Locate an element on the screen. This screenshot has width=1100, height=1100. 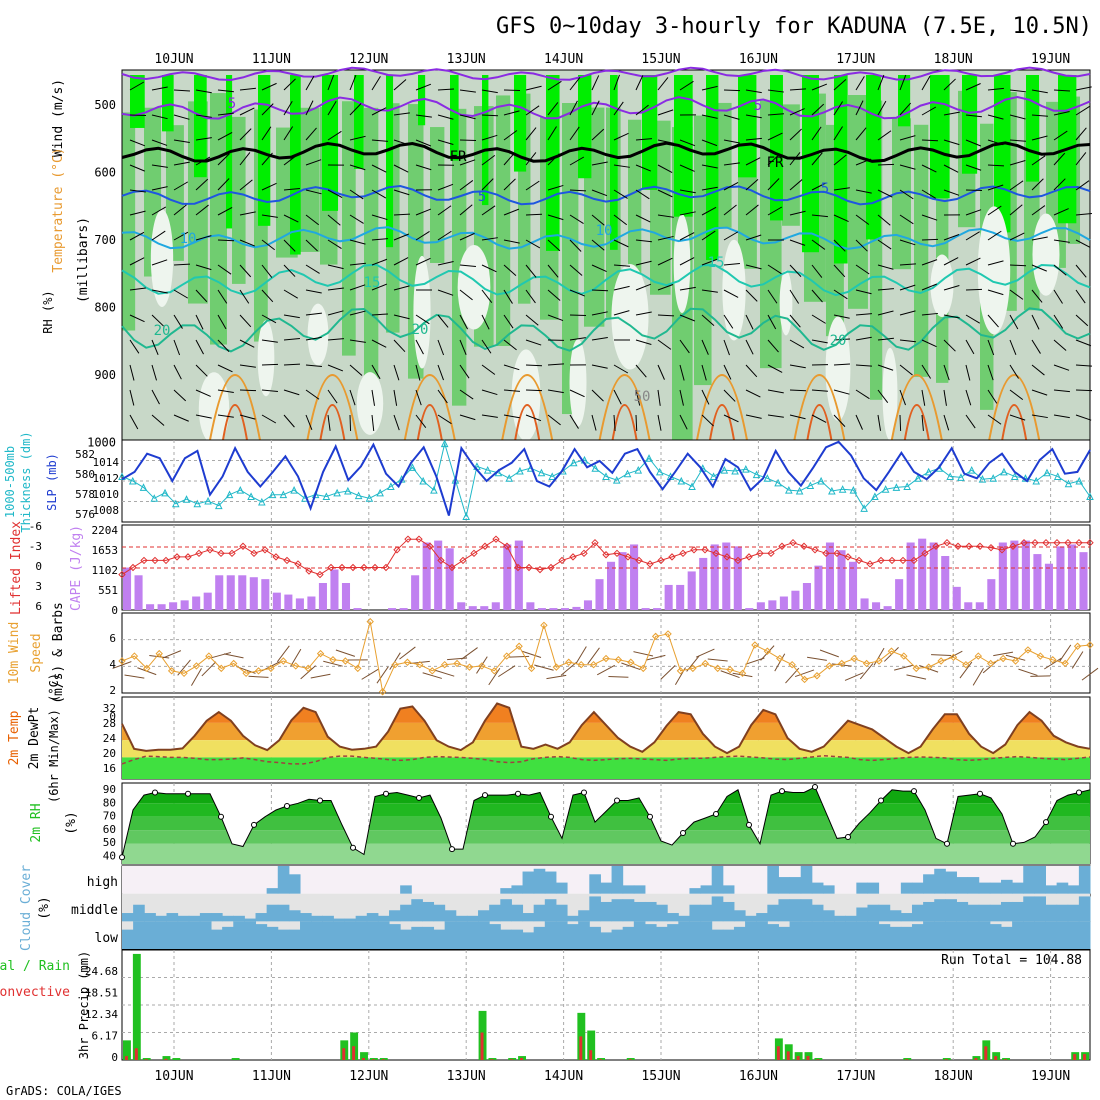
bottom-day-label: 17JUN is located at coordinates (855, 1076).